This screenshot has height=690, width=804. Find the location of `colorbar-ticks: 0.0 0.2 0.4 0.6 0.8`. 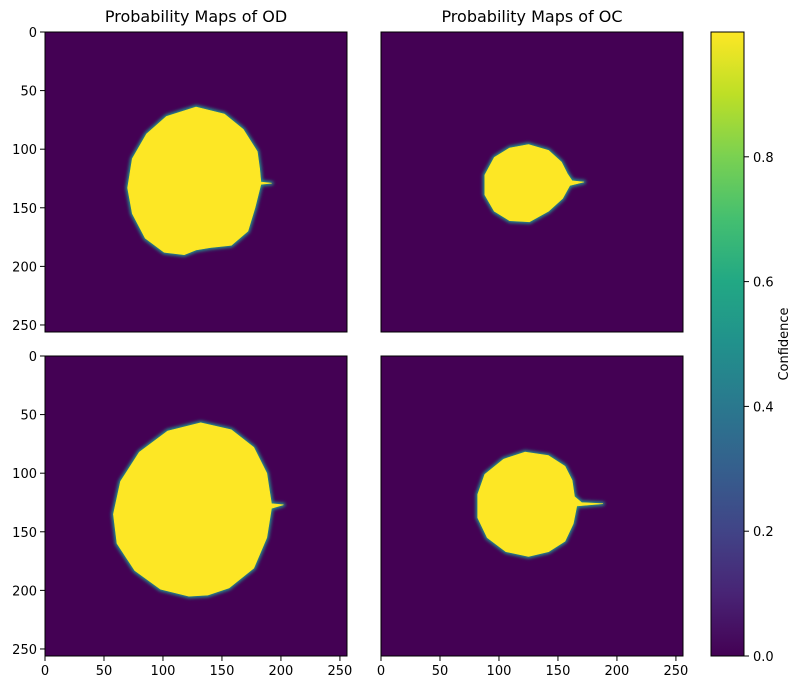

colorbar-ticks: 0.0 0.2 0.4 0.6 0.8 is located at coordinates (759, 408).